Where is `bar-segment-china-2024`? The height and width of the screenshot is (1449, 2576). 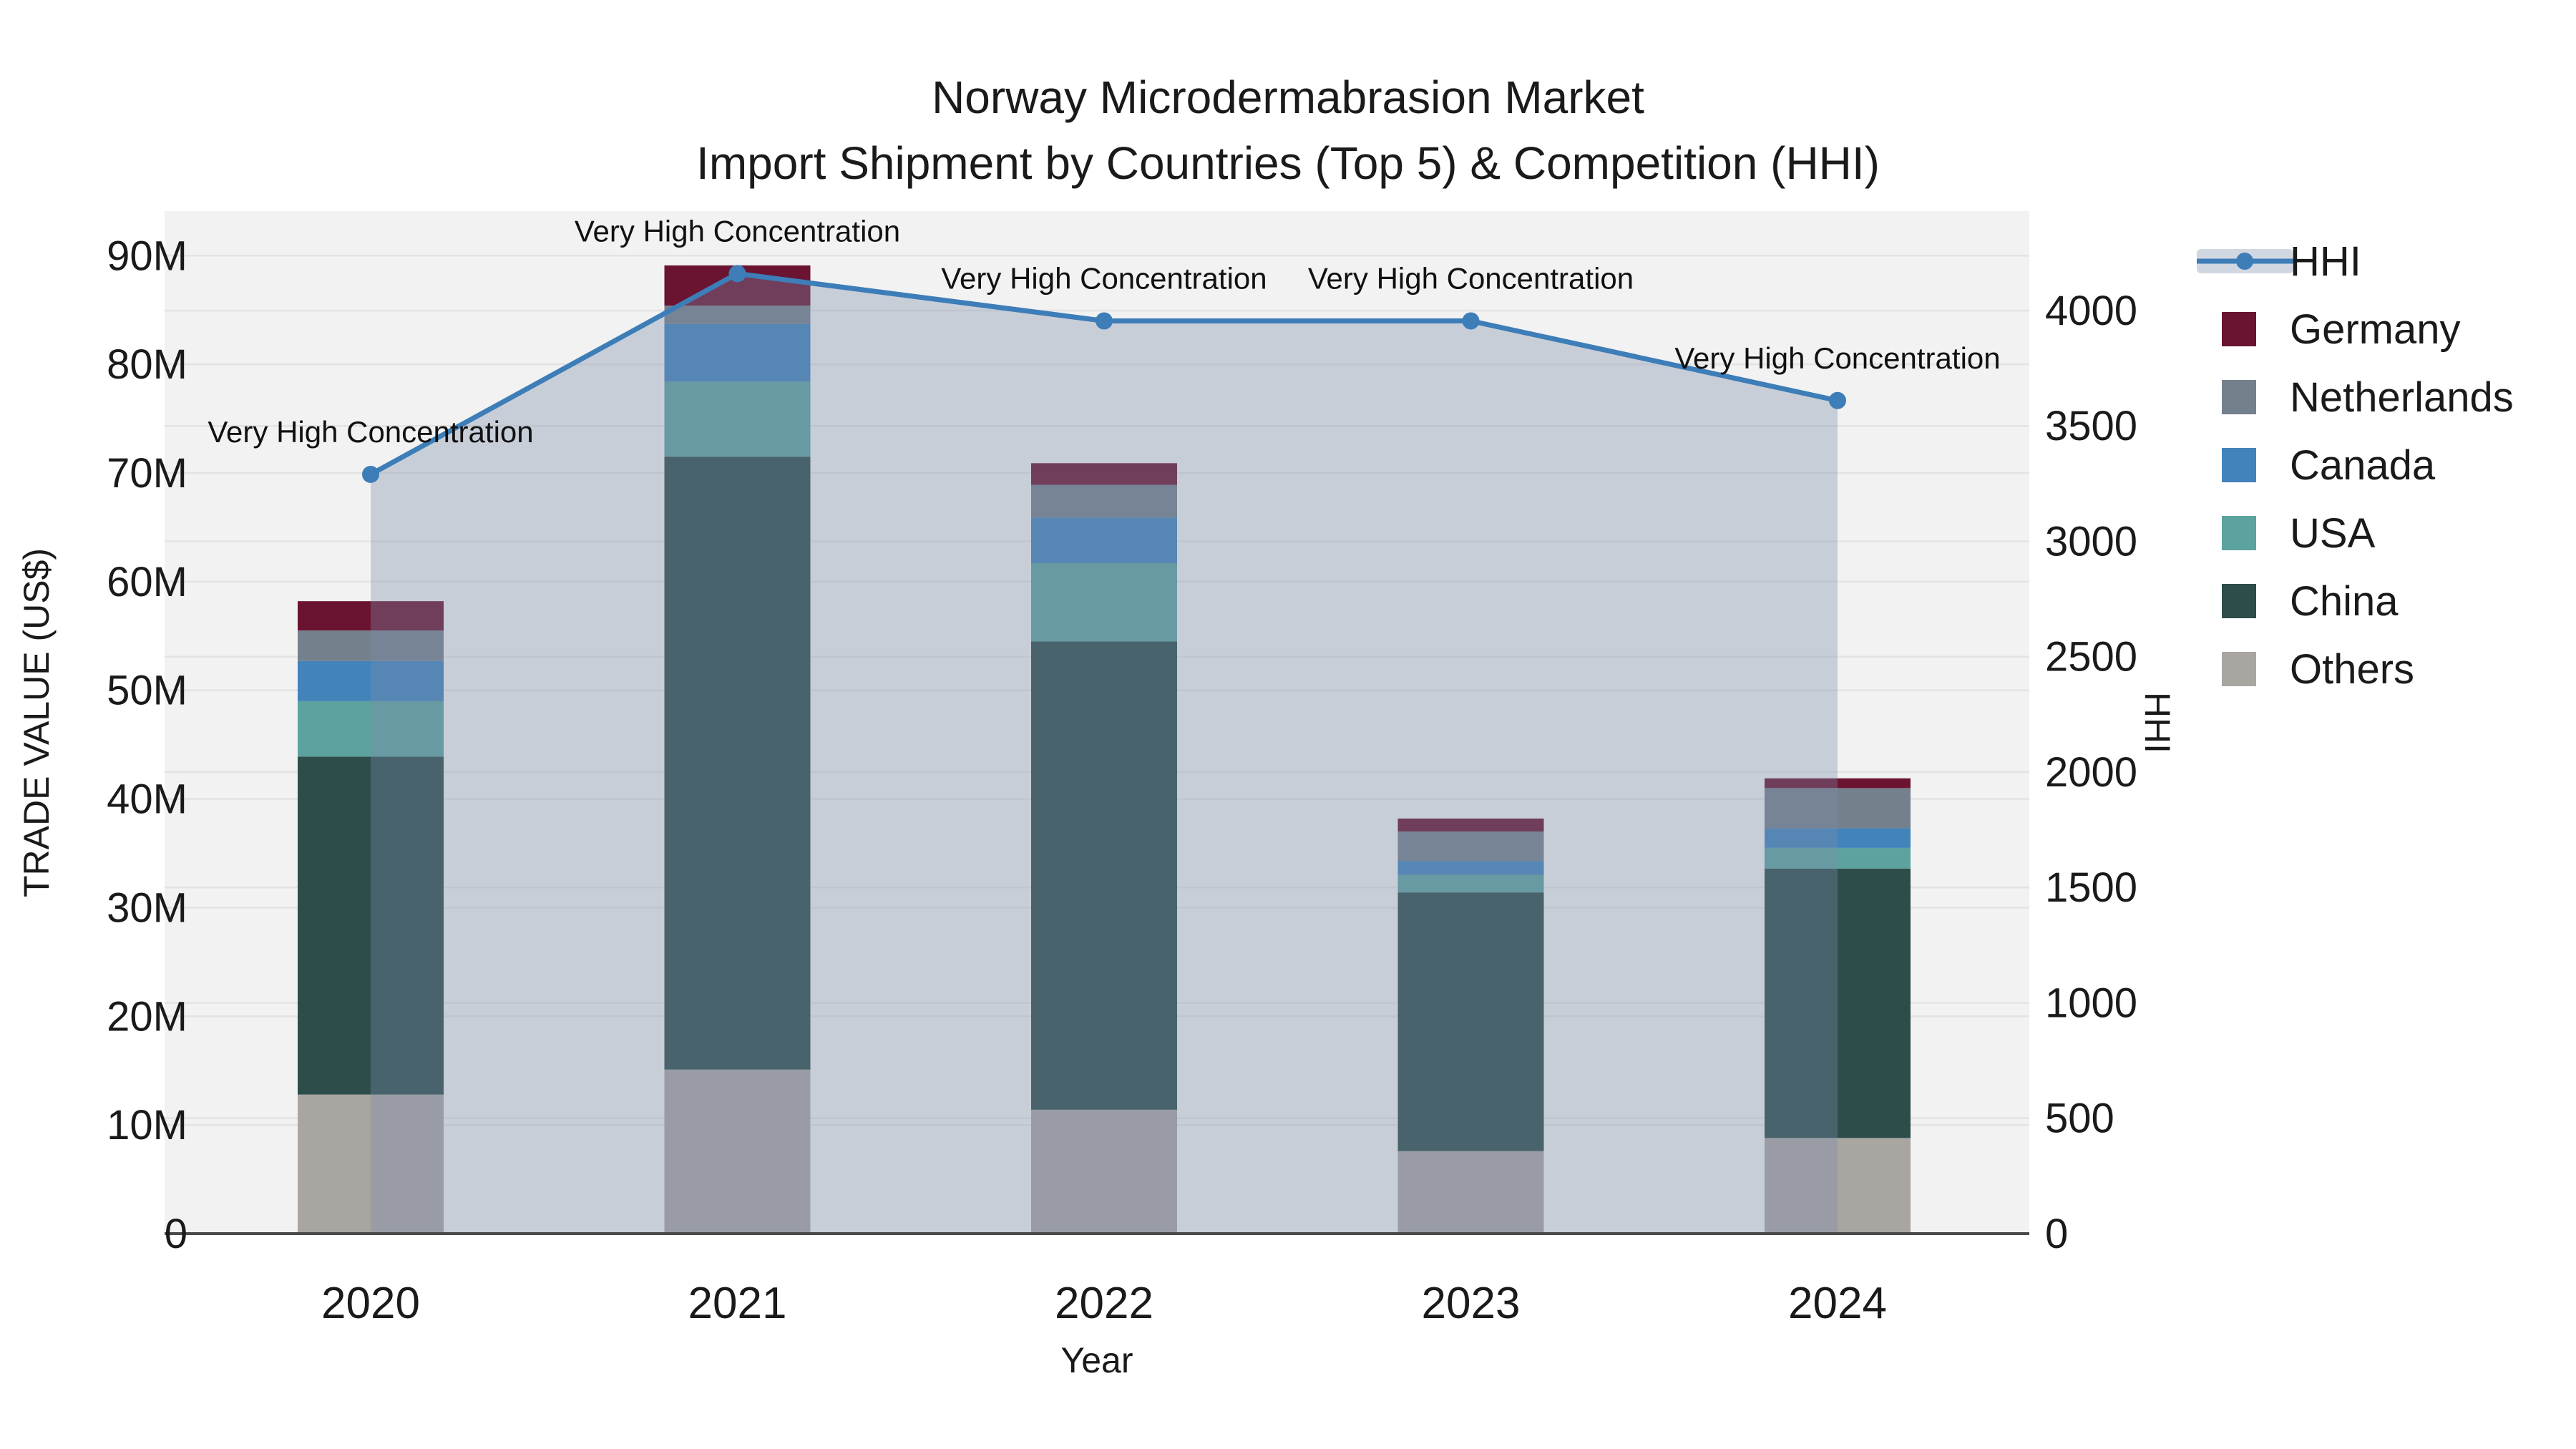
bar-segment-china-2024 is located at coordinates (1838, 1003).